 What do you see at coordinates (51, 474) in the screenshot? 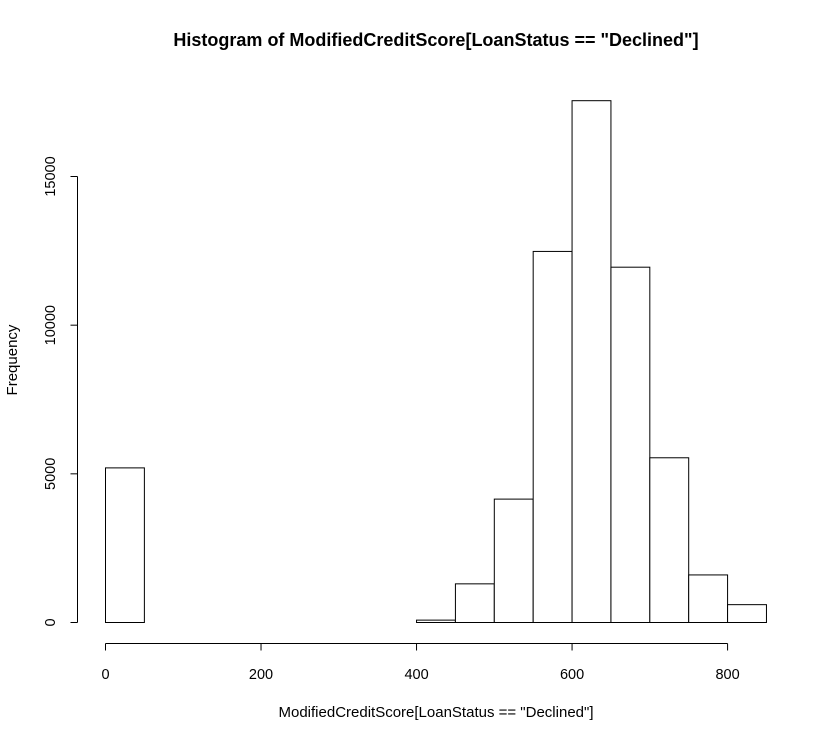
I see `y-tick-label-5000: 5000` at bounding box center [51, 474].